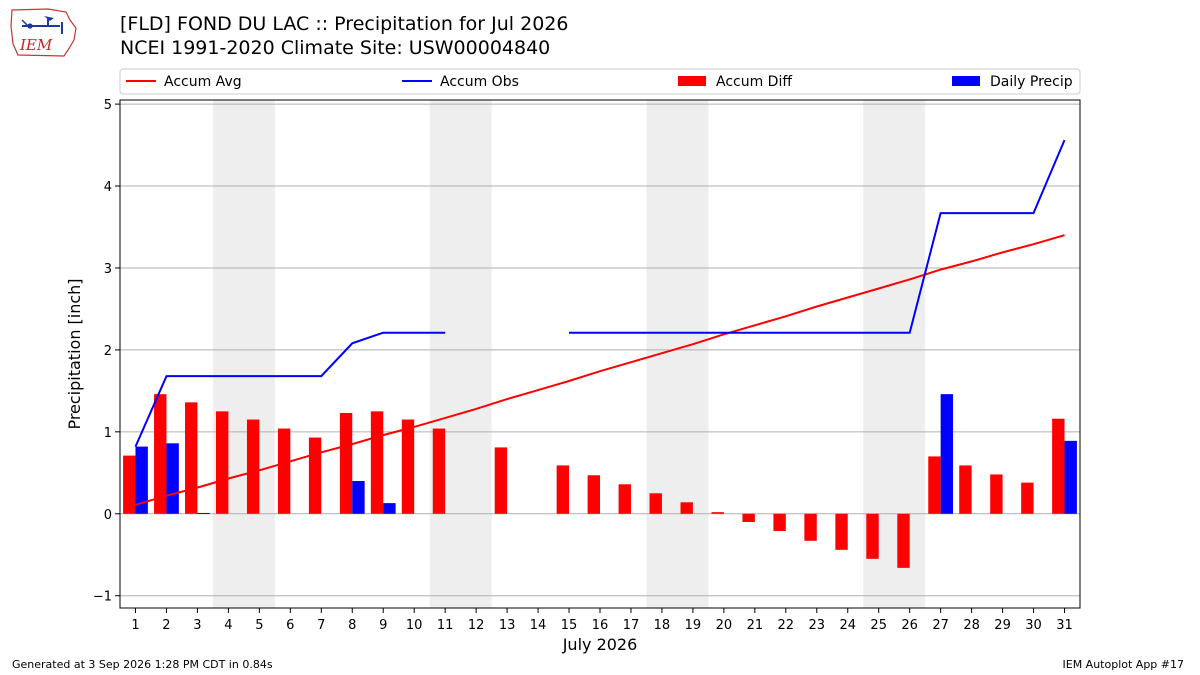 This screenshot has height=675, width=1200. Describe the element at coordinates (538, 625) in the screenshot. I see `x-tick-label-14: 14` at that location.